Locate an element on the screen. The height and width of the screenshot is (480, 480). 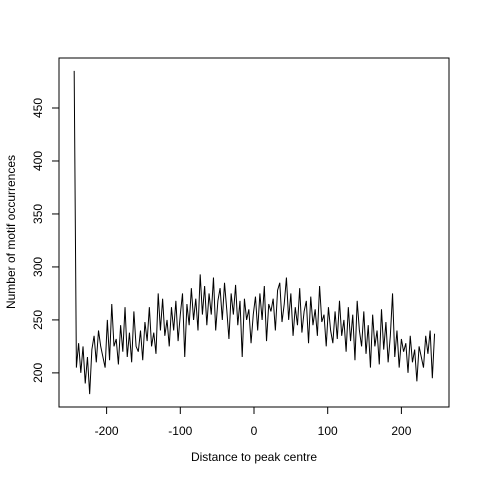
x-tick-label: -200 is located at coordinates (107, 431).